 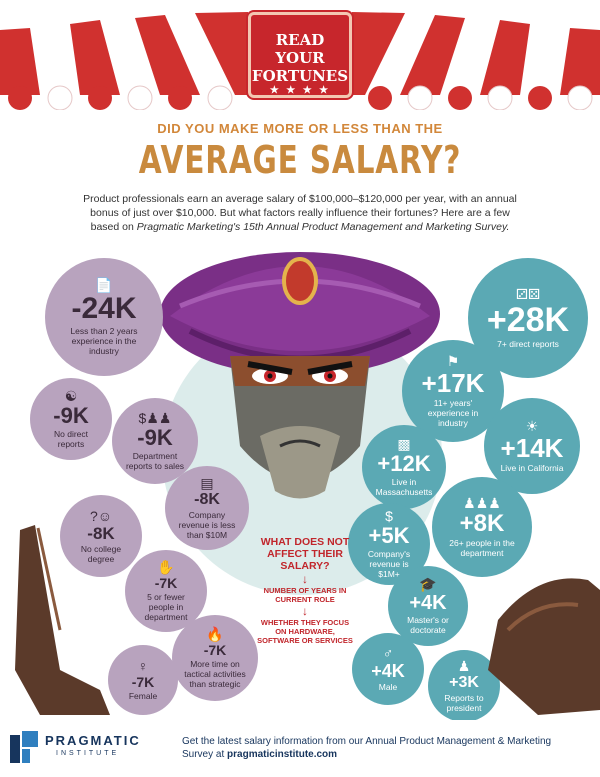 What do you see at coordinates (101, 515) in the screenshot?
I see `question-face-icon: ?☺` at bounding box center [101, 515].